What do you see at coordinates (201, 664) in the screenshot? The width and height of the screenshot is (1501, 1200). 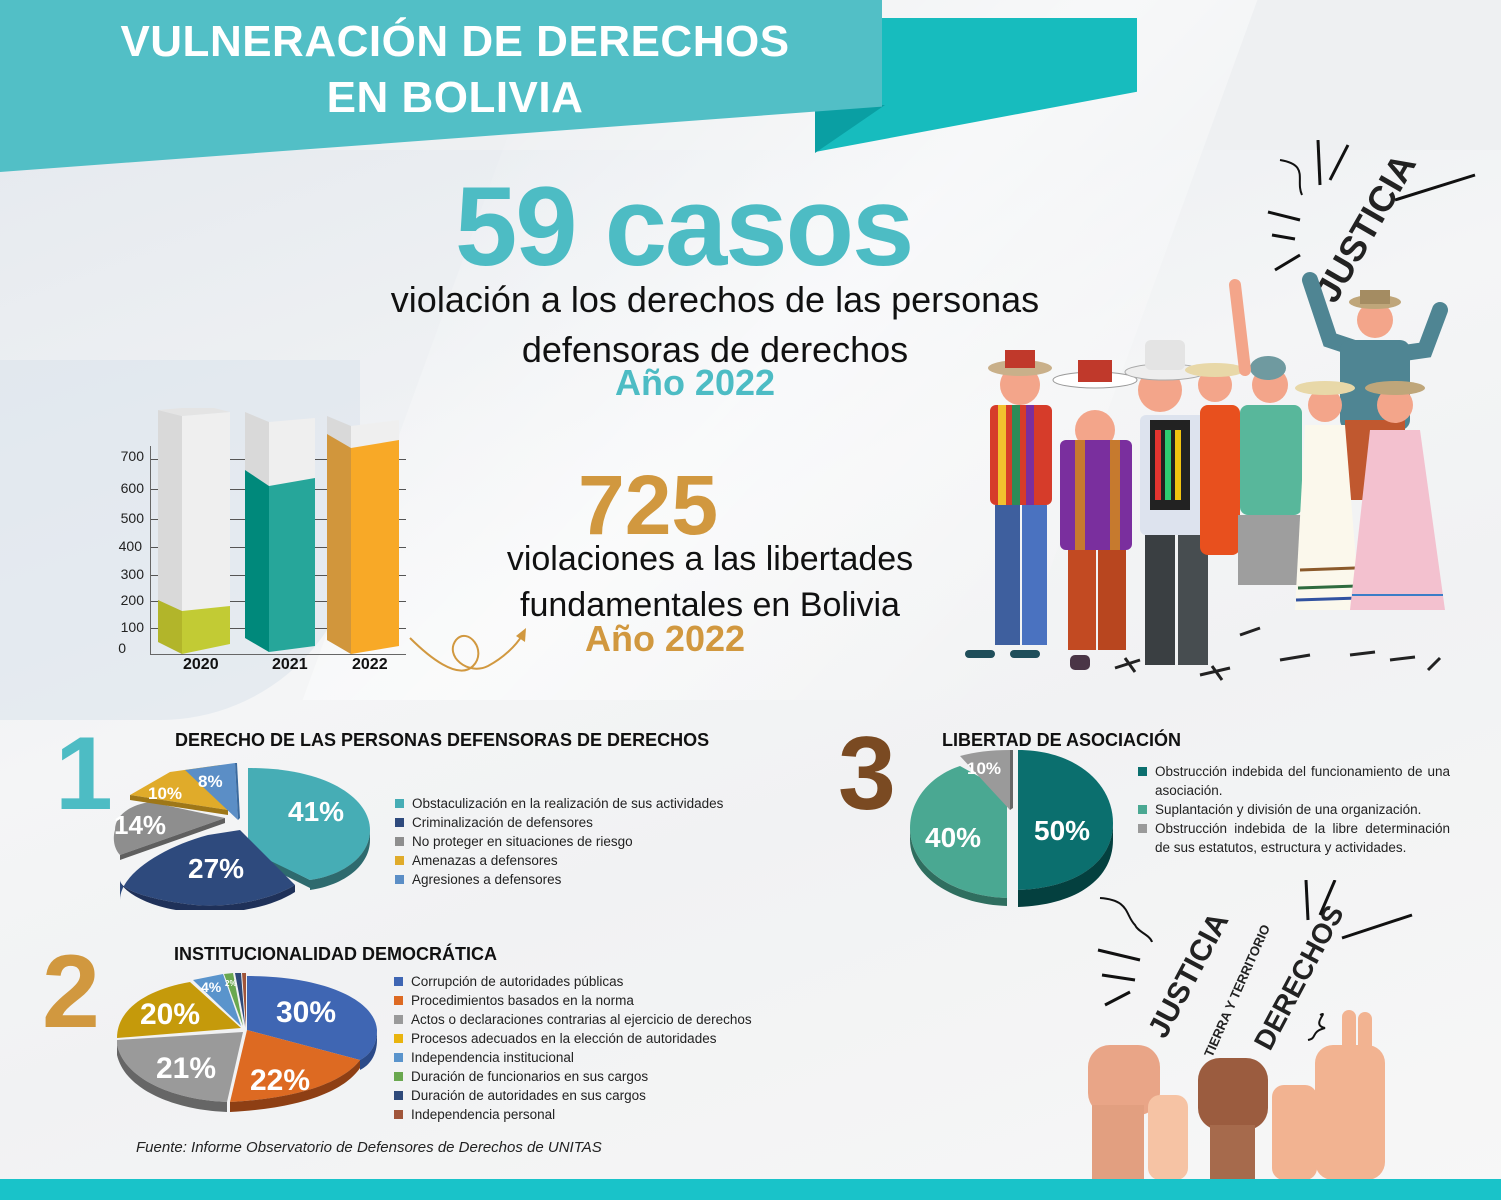 I see `x-tick-2020: 2020` at bounding box center [201, 664].